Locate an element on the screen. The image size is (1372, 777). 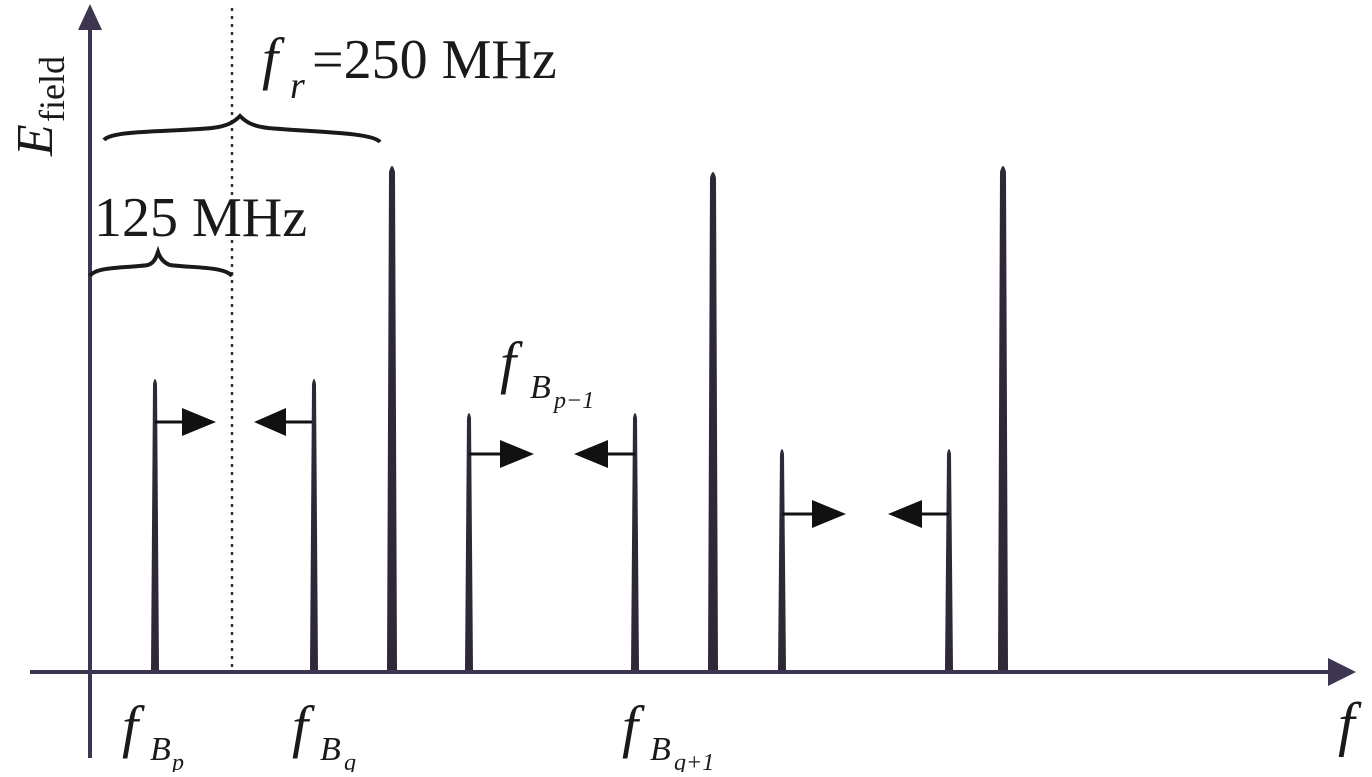
label-f-bq1: f B q+1 is located at coordinates (668, 735).